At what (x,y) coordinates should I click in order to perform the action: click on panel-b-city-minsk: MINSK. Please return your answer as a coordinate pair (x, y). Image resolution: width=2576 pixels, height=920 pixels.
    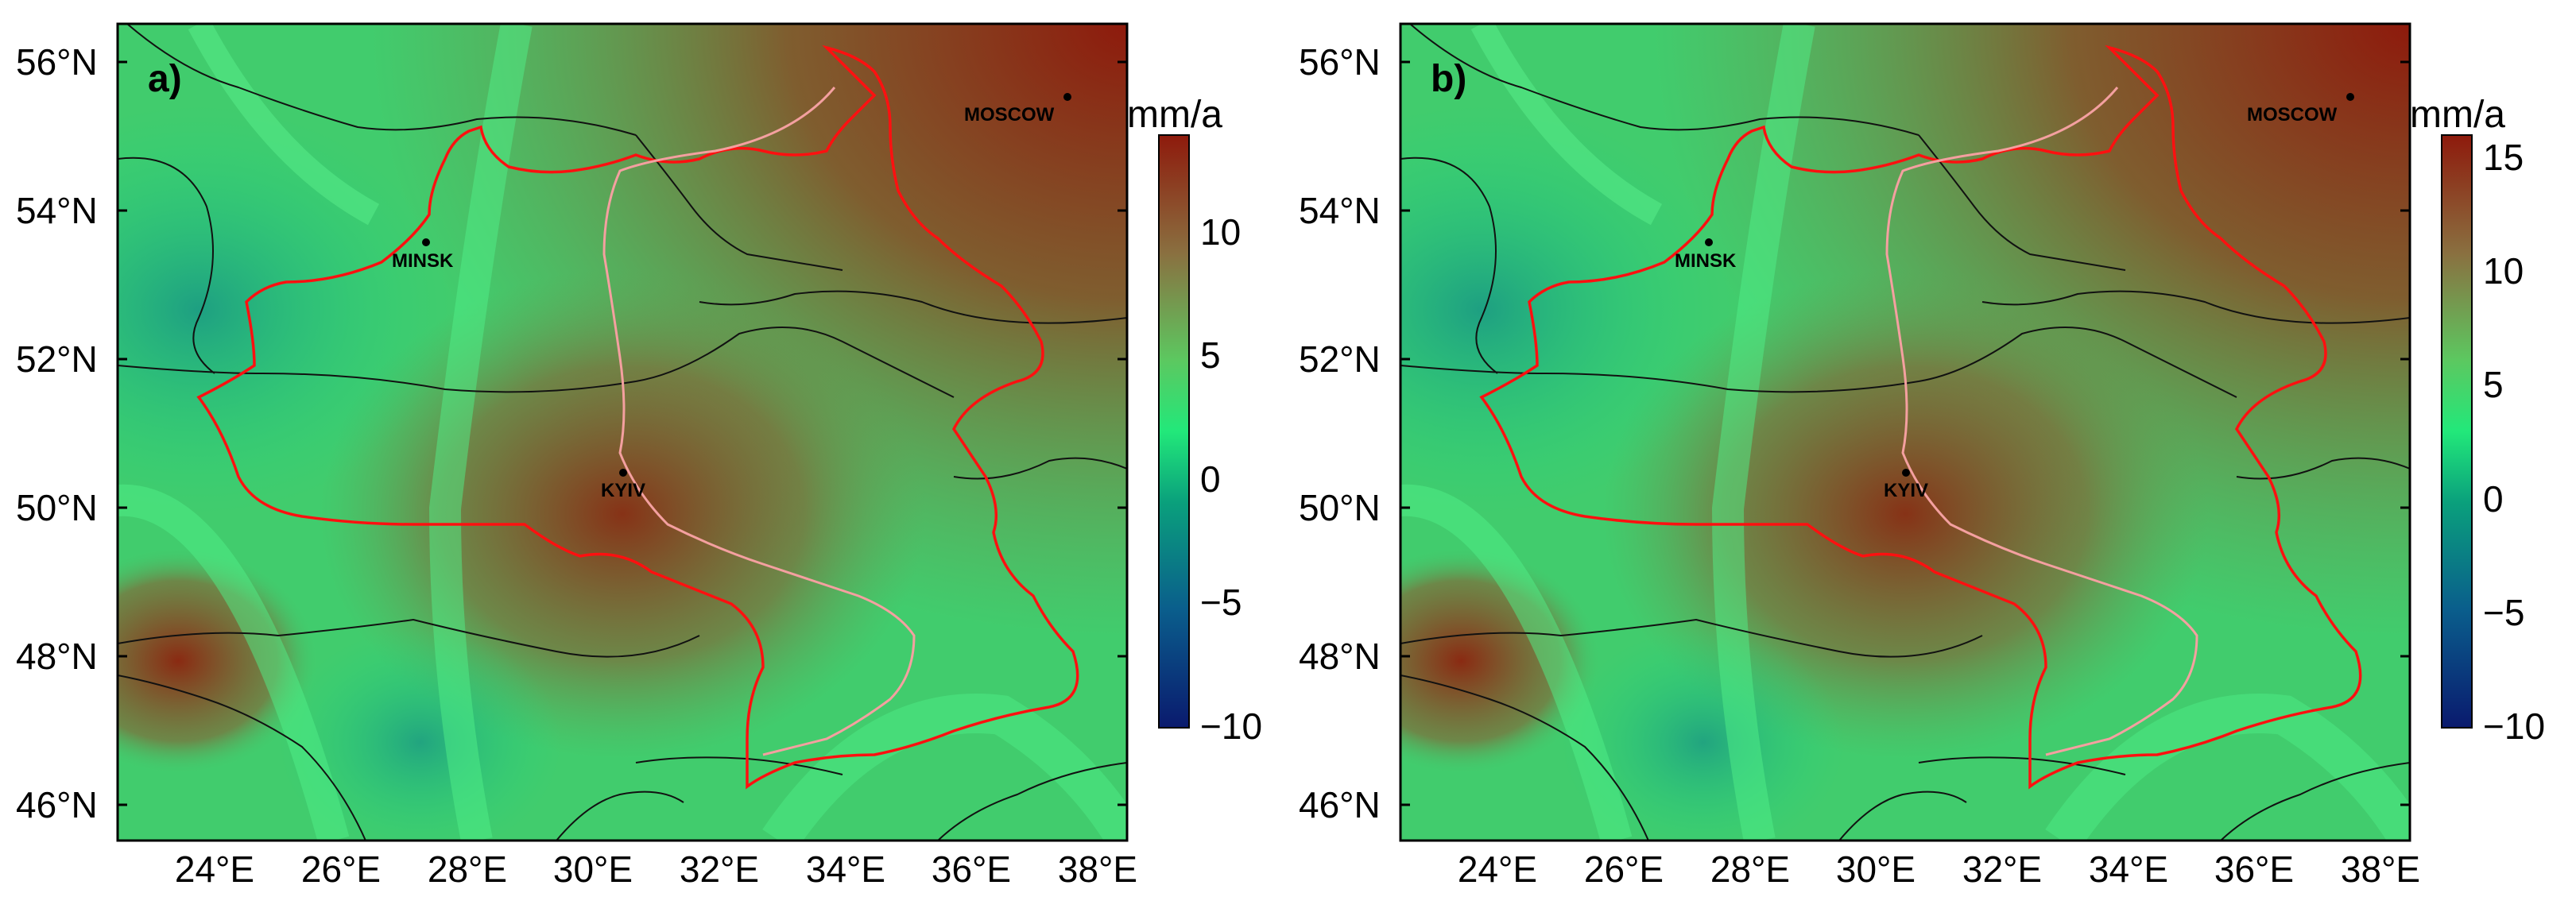
    Looking at the image, I should click on (1706, 255).